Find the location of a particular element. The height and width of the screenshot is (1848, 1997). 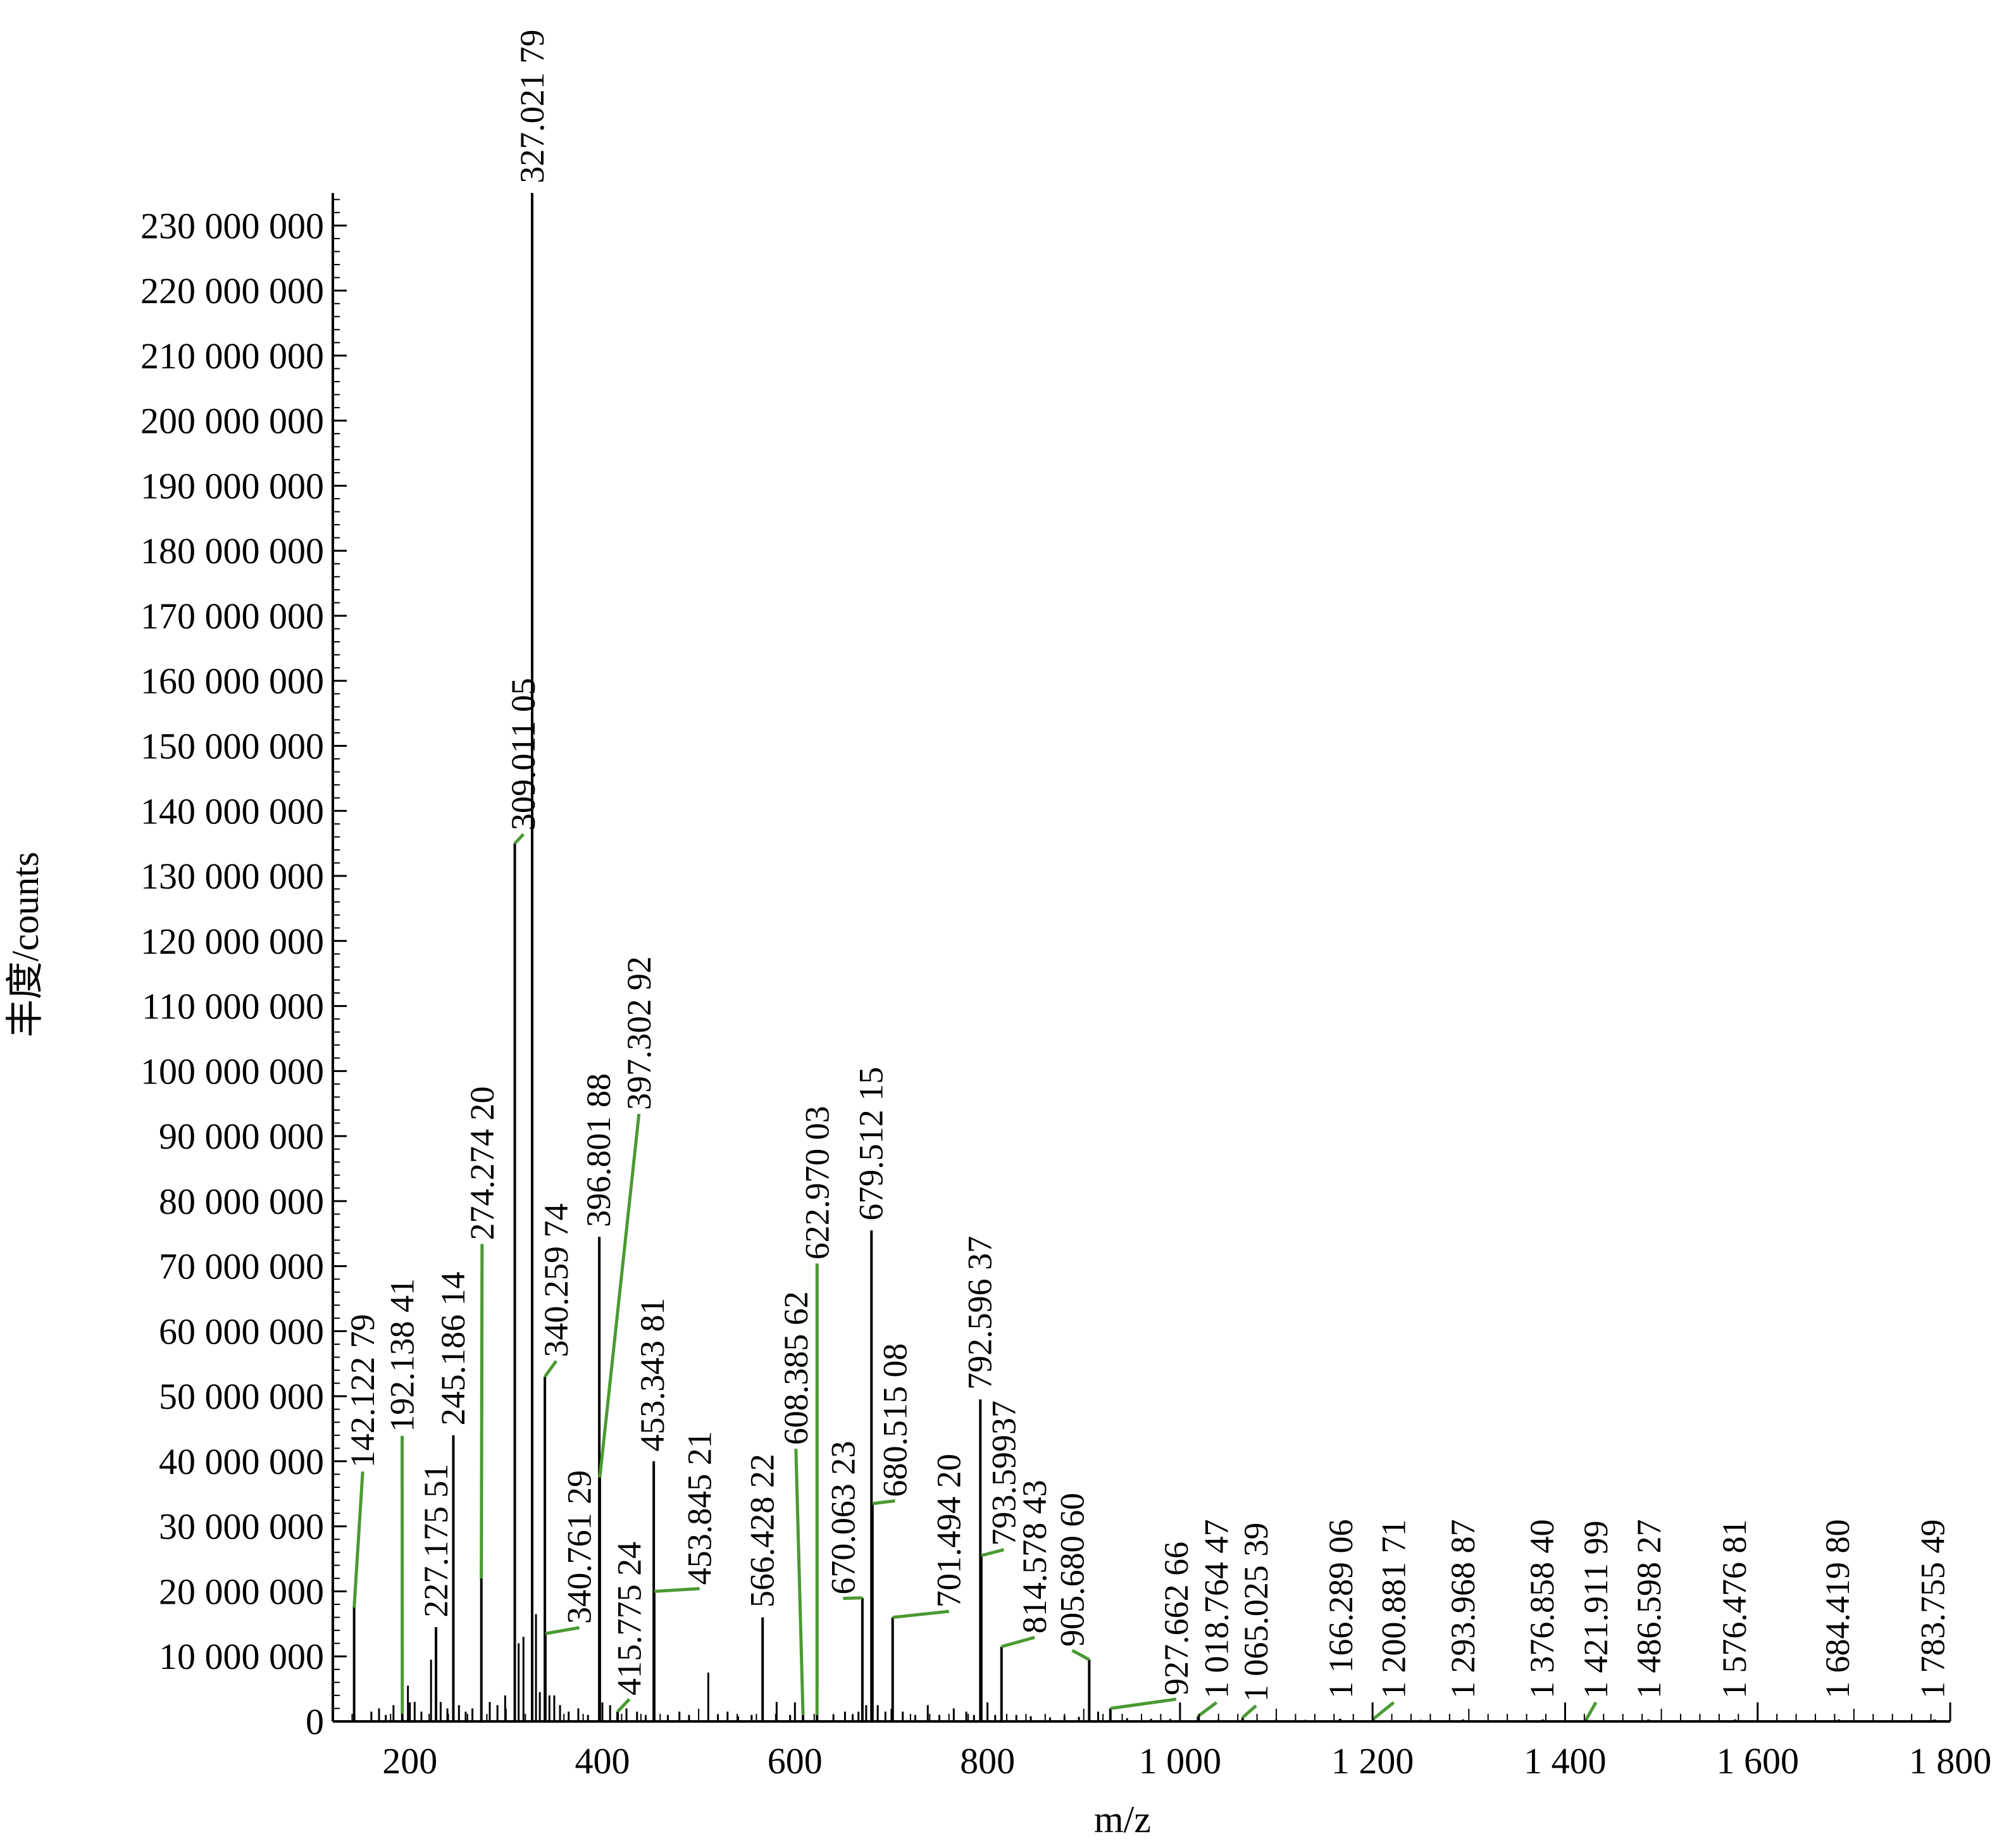

peak-label: 608.385 62 is located at coordinates (796, 1368).